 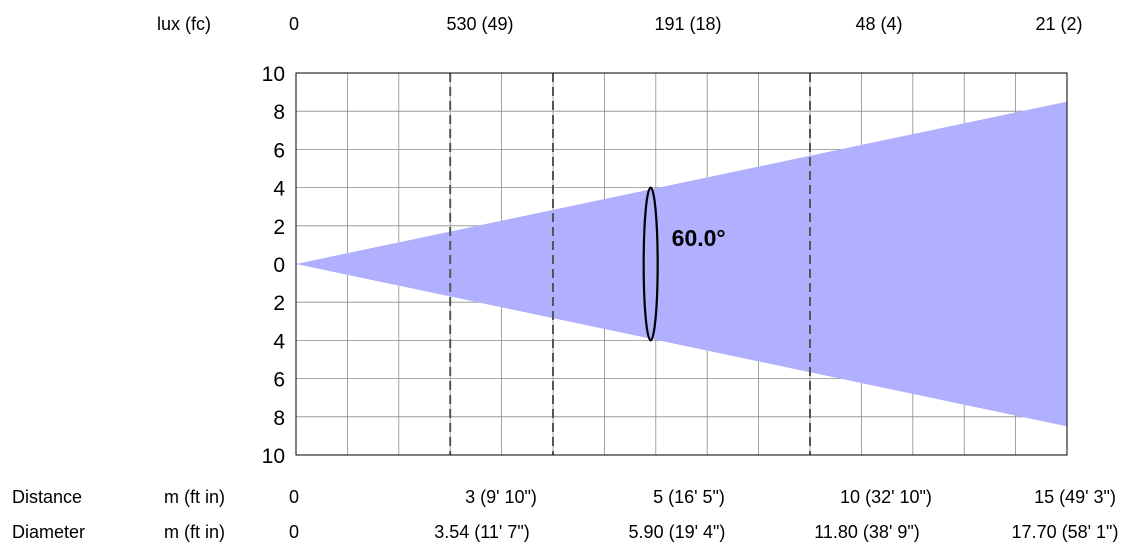 What do you see at coordinates (501, 497) in the screenshot?
I see `distance-value: 3 (9' 10")` at bounding box center [501, 497].